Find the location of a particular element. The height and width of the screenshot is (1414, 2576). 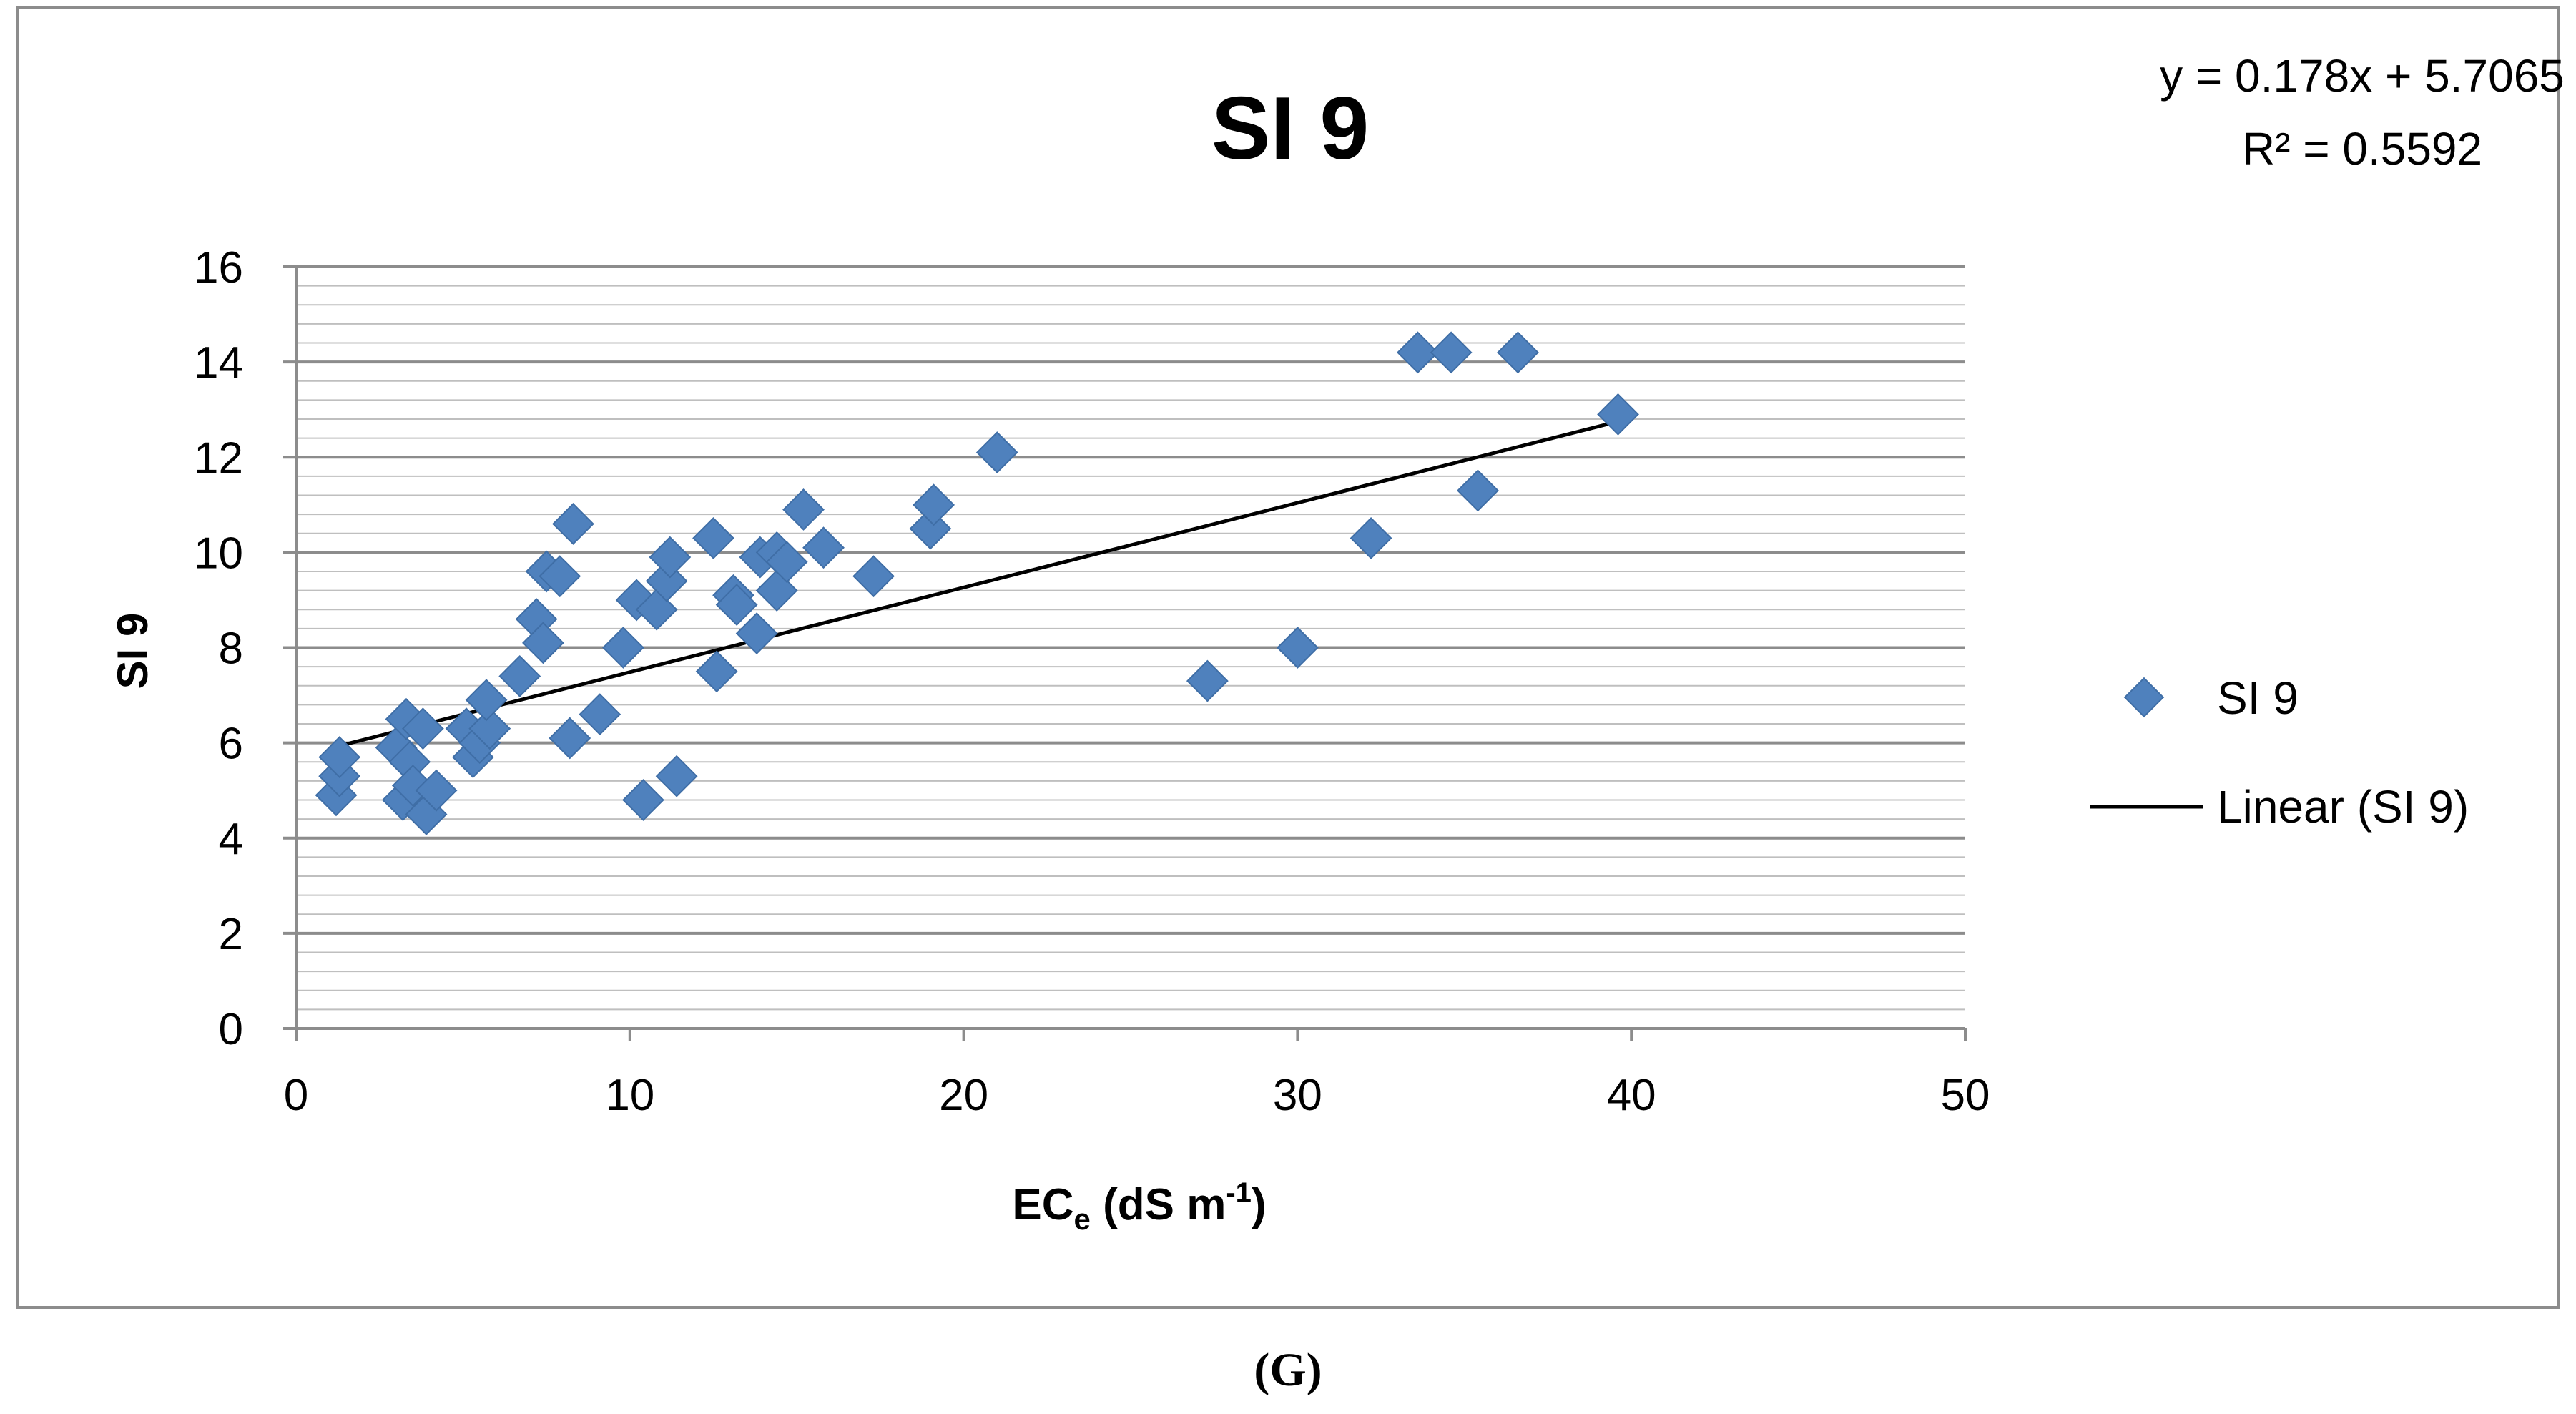

trendline-line is located at coordinates (977, 584).